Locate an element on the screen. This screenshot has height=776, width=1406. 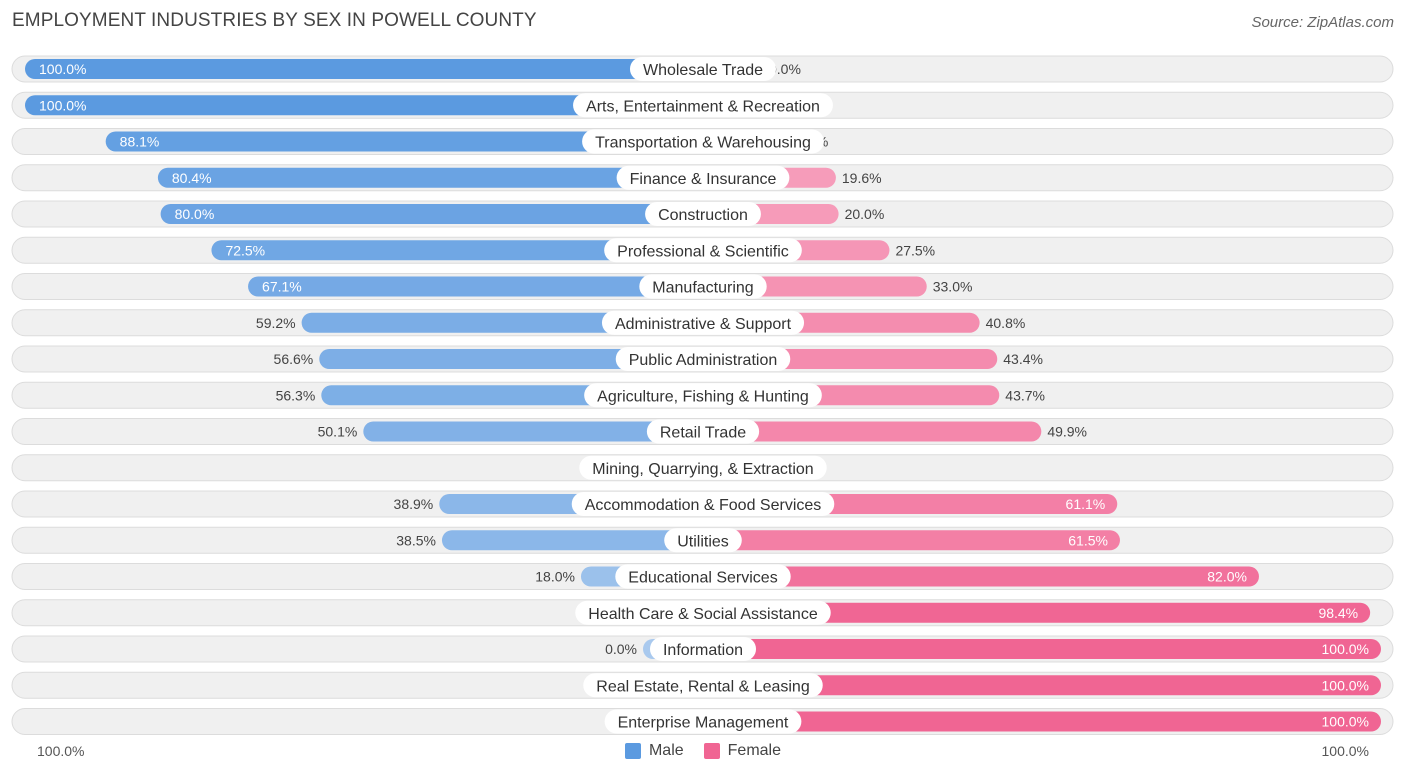
chart-row: 0.0%0.0%Mining, Quarrying, & Extraction is located at coordinates (702, 468).